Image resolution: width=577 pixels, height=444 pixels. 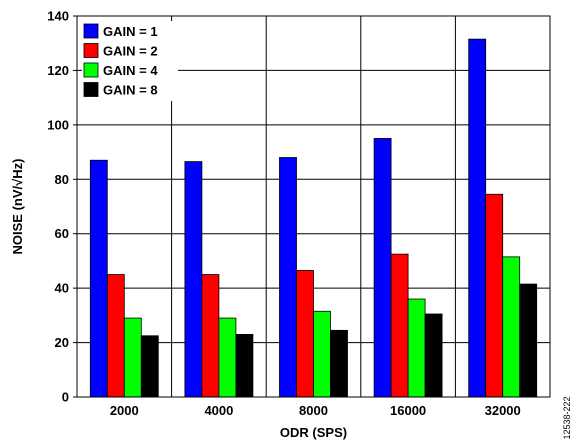 I want to click on bar-gain-2-2000, so click(x=115, y=336).